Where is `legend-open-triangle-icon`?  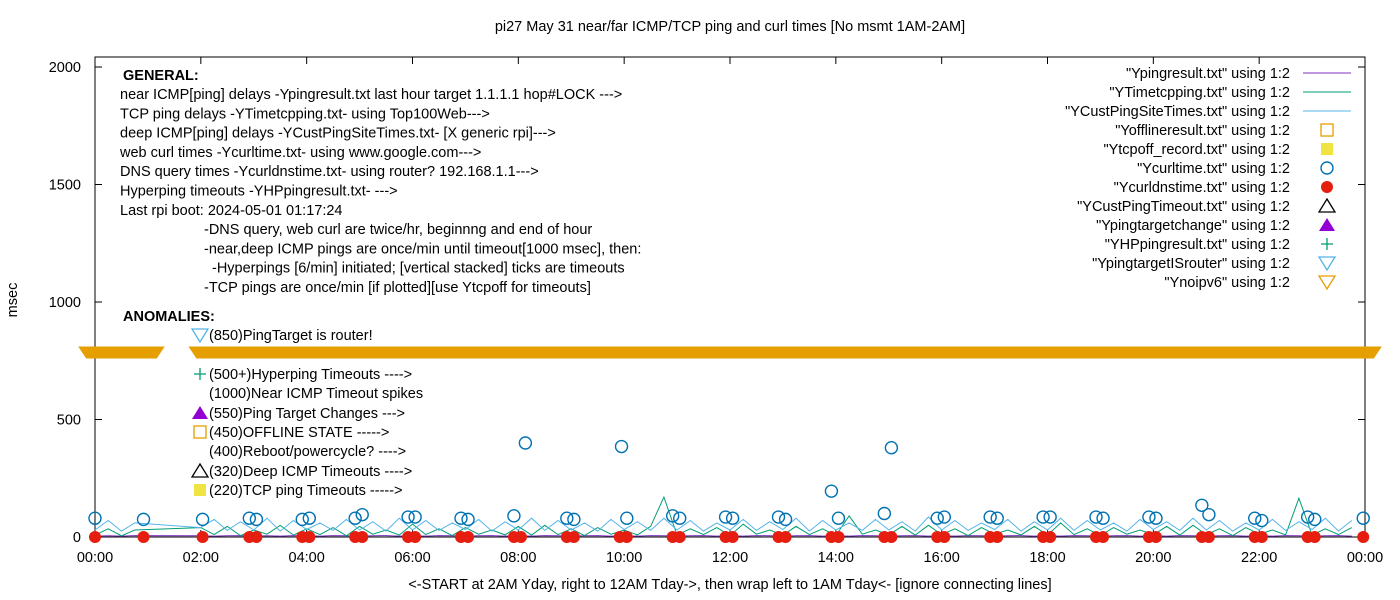
legend-open-triangle-icon is located at coordinates (1327, 205).